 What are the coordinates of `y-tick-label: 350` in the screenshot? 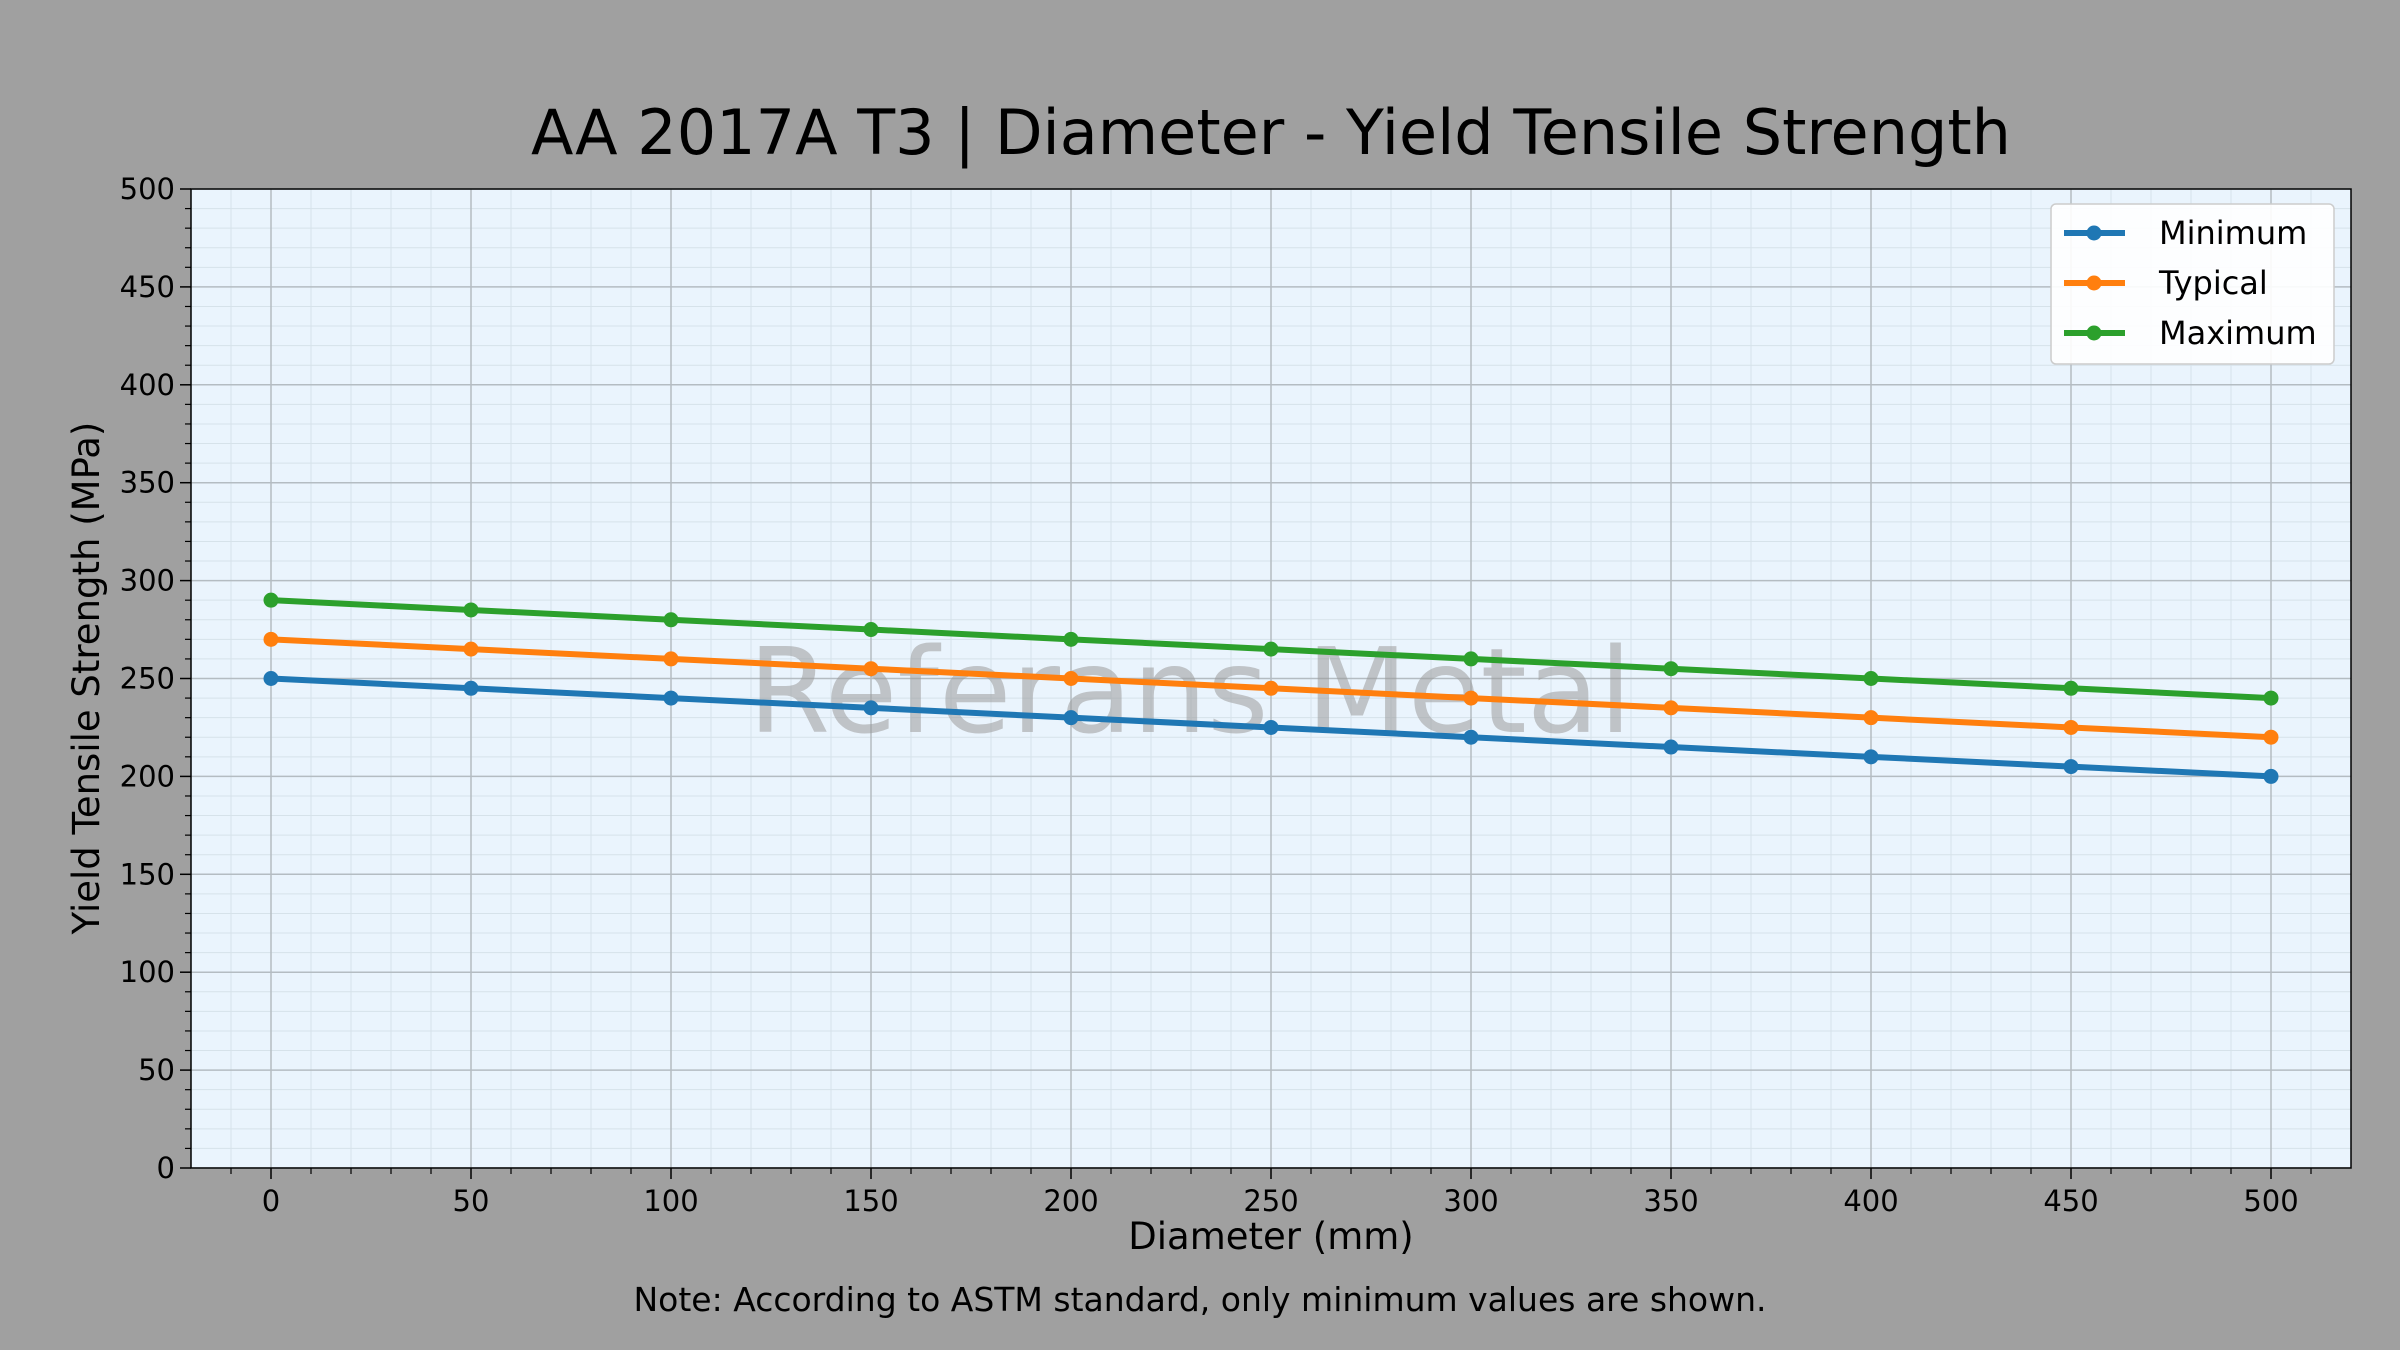 It's located at (147, 483).